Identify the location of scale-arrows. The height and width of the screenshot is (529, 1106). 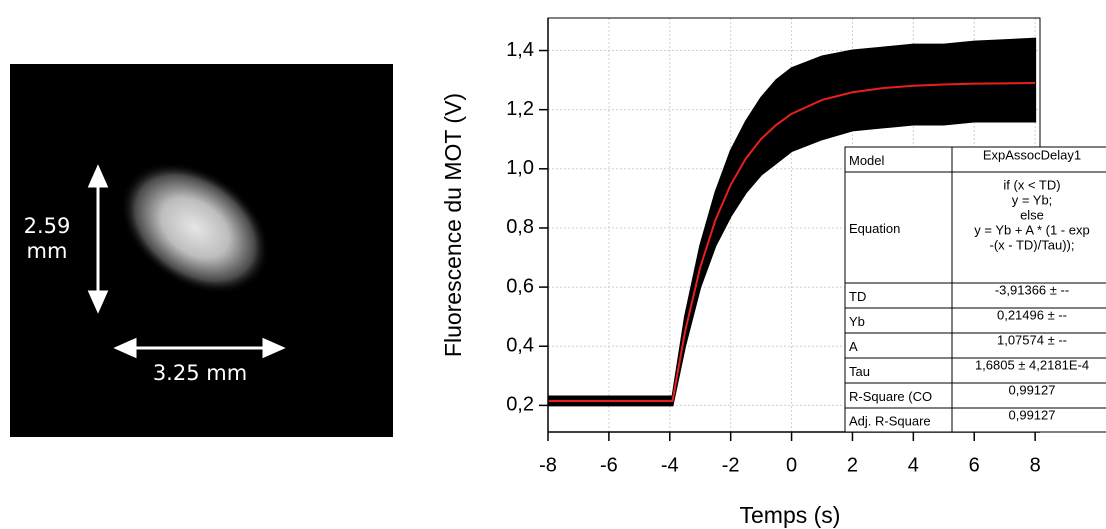
(186, 261).